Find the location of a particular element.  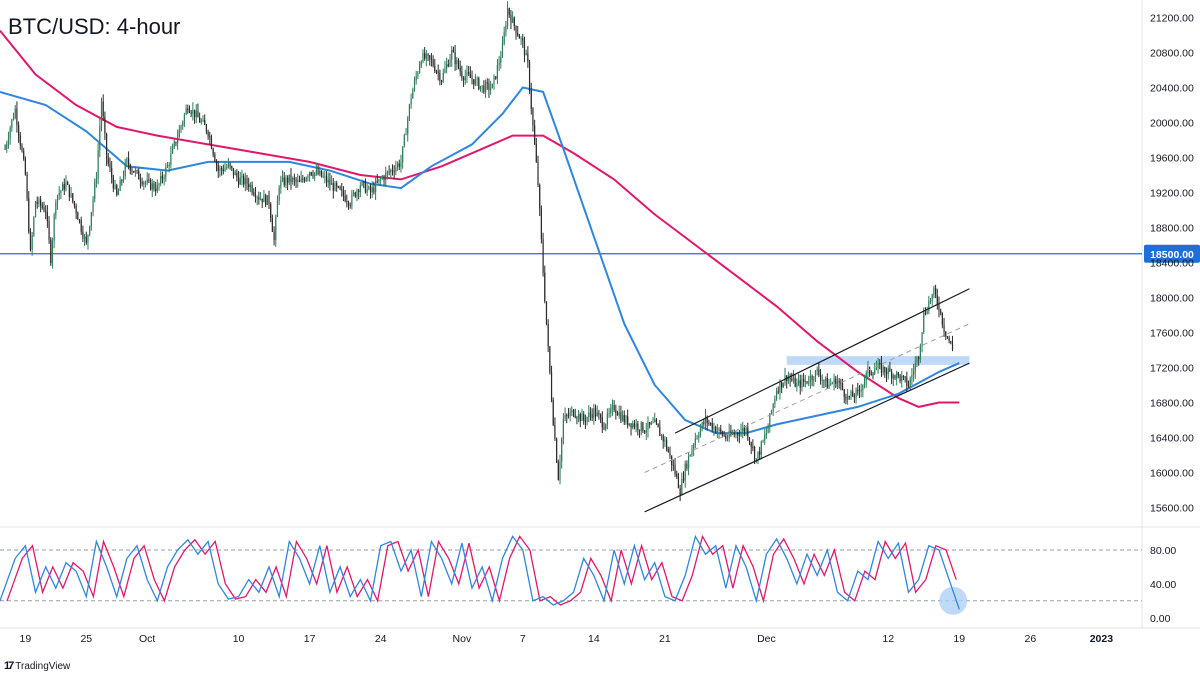

channel-mid-line is located at coordinates (807, 398).